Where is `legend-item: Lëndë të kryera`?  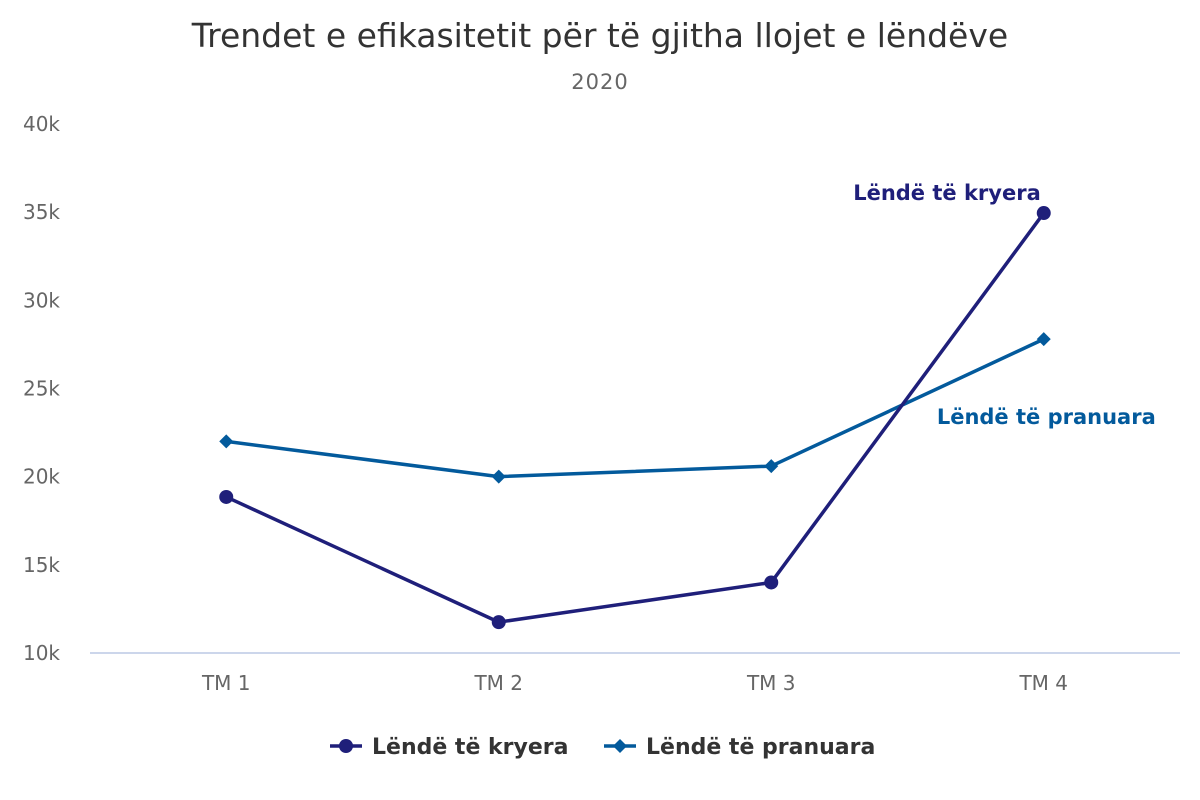
legend-item: Lëndë të kryera is located at coordinates (449, 747).